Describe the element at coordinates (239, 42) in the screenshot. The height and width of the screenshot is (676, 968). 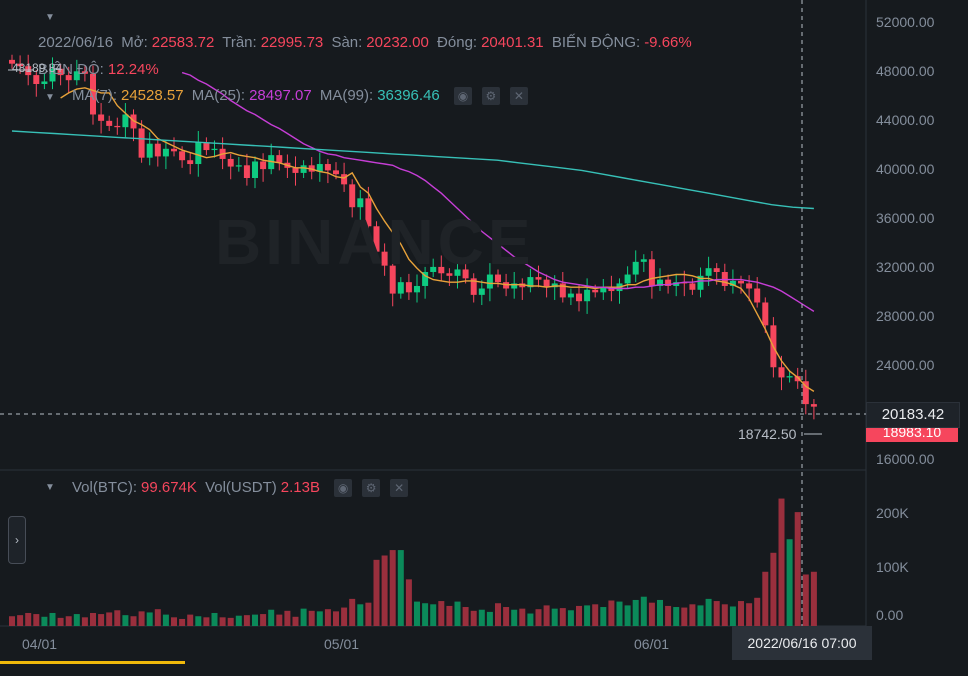
I see `high-label: Trần:` at that location.